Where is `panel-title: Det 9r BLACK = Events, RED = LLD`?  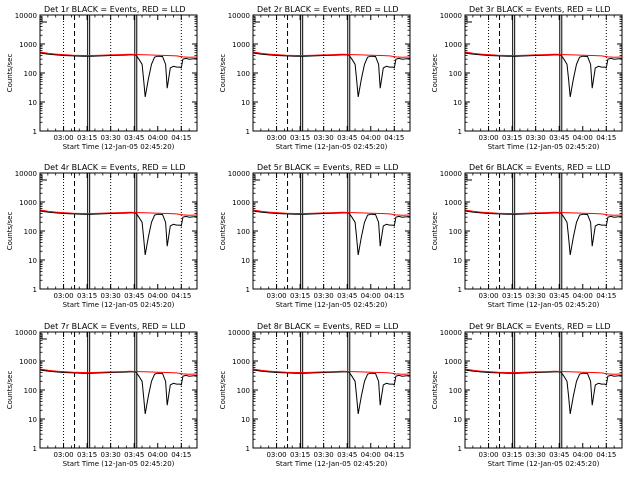
panel-title: Det 9r BLACK = Events, RED = LLD is located at coordinates (540, 326).